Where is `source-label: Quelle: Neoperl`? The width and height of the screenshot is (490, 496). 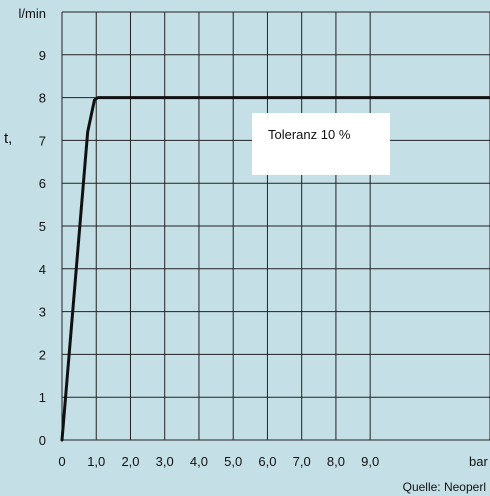
source-label: Quelle: Neoperl is located at coordinates (444, 487).